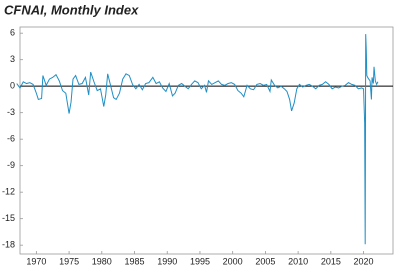 The image size is (400, 274). I want to click on x-tick-label: 1975, so click(69, 261).